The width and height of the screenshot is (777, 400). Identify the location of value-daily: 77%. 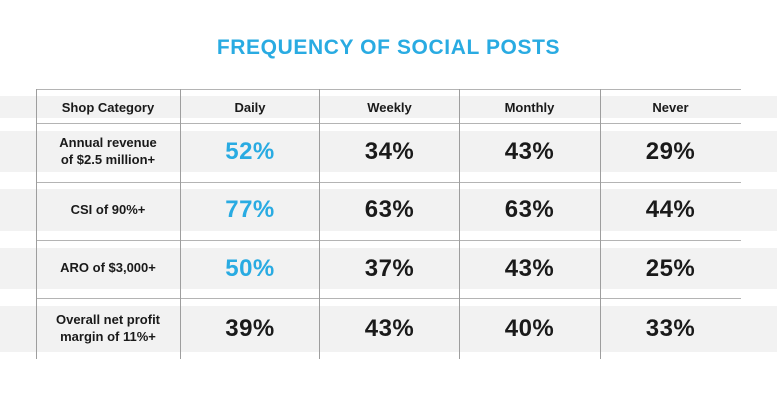
(250, 209).